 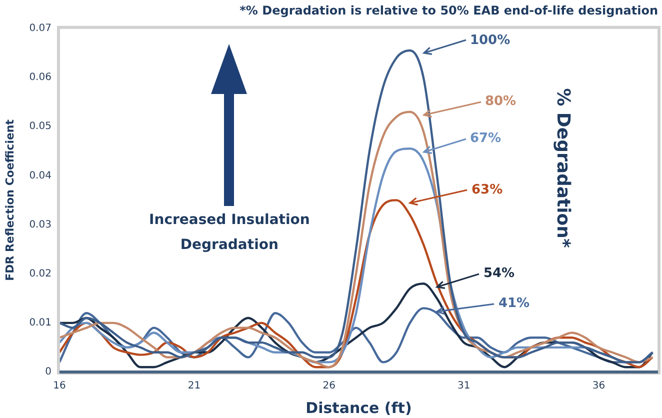 What do you see at coordinates (40, 224) in the screenshot?
I see `y-tick-label: 0.03` at bounding box center [40, 224].